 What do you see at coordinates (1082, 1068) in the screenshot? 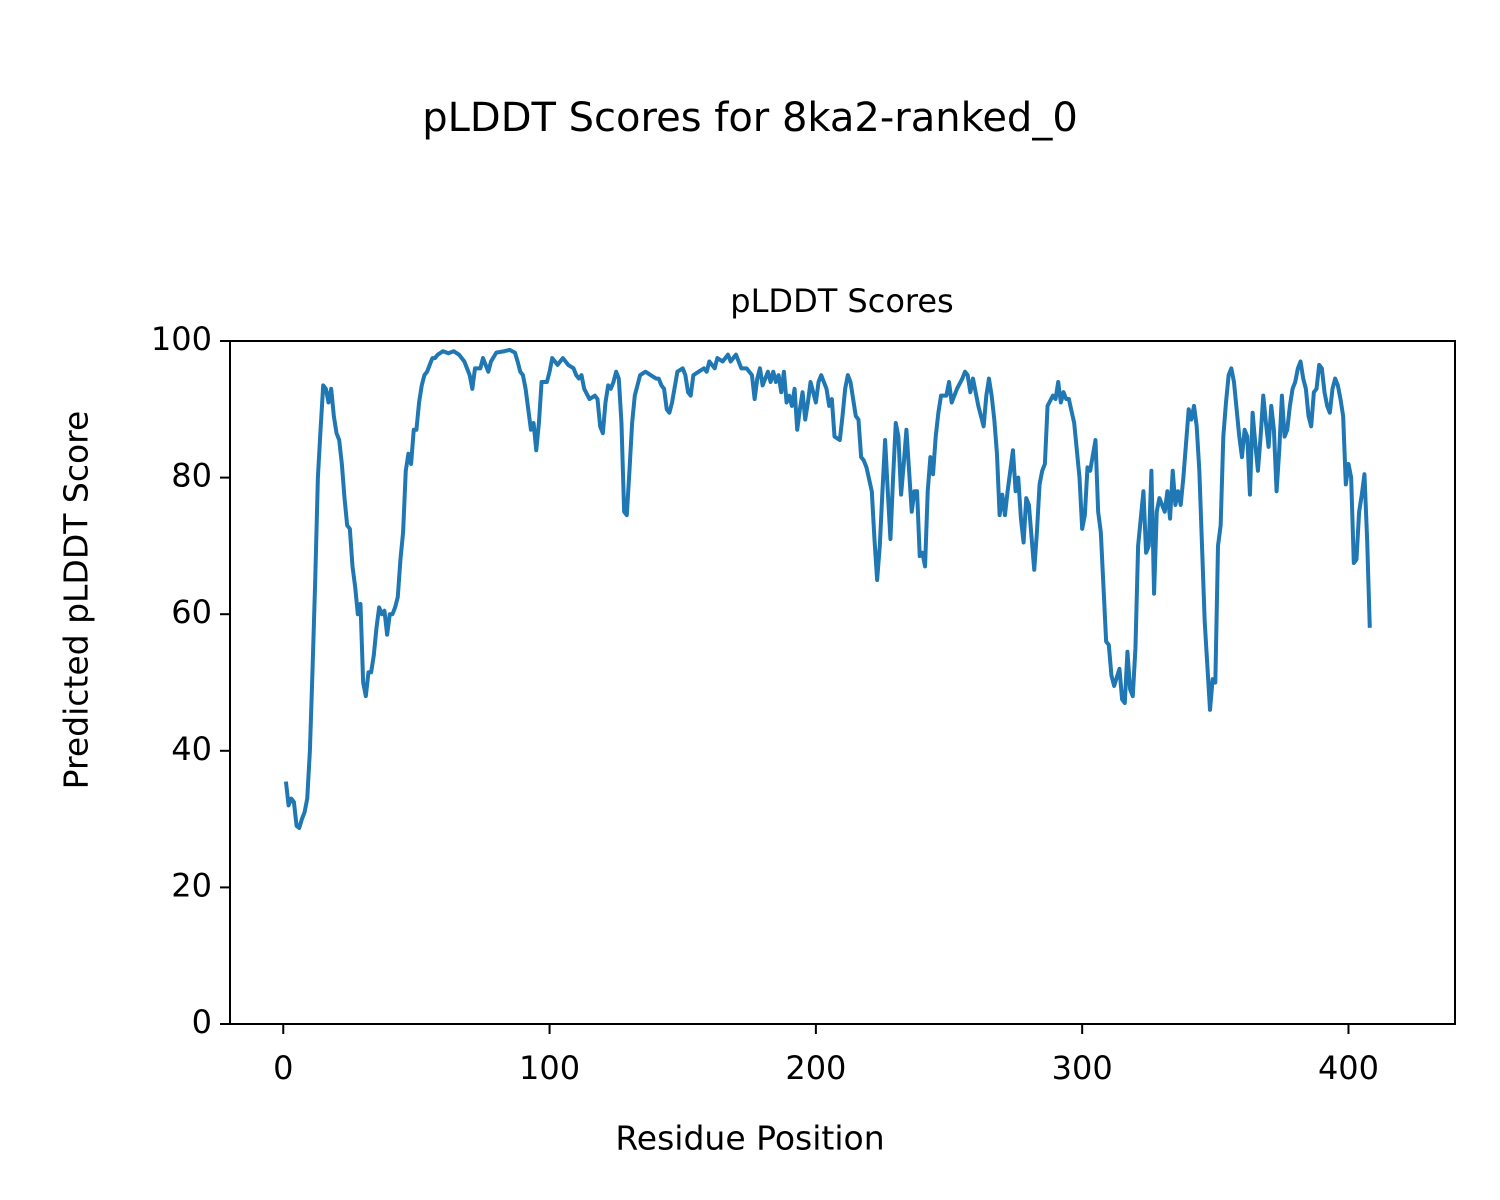
I see `x-tick-label: 300` at bounding box center [1082, 1068].